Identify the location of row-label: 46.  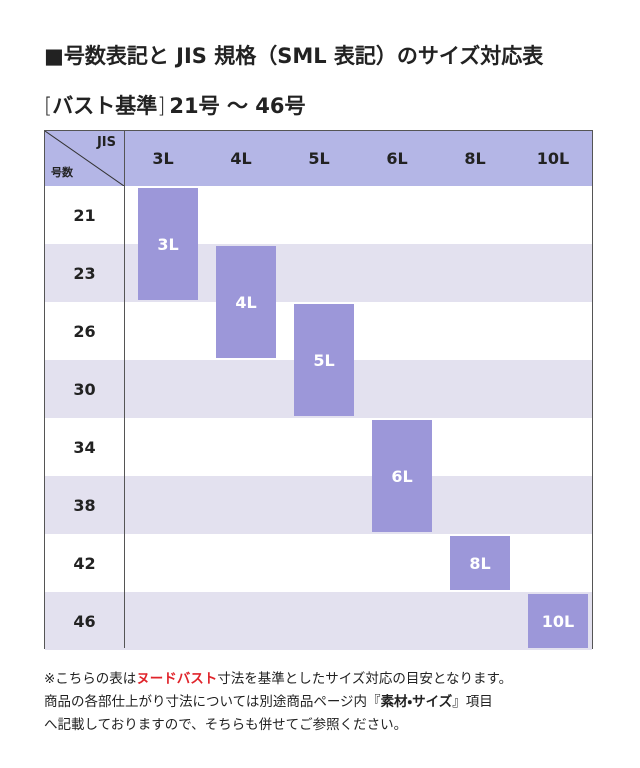
(84, 621).